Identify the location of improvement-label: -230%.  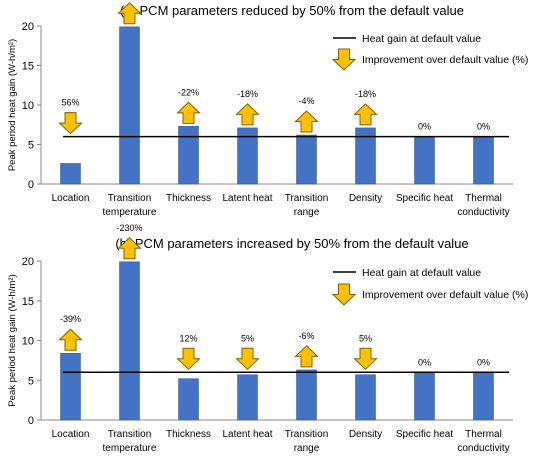
(129, 228).